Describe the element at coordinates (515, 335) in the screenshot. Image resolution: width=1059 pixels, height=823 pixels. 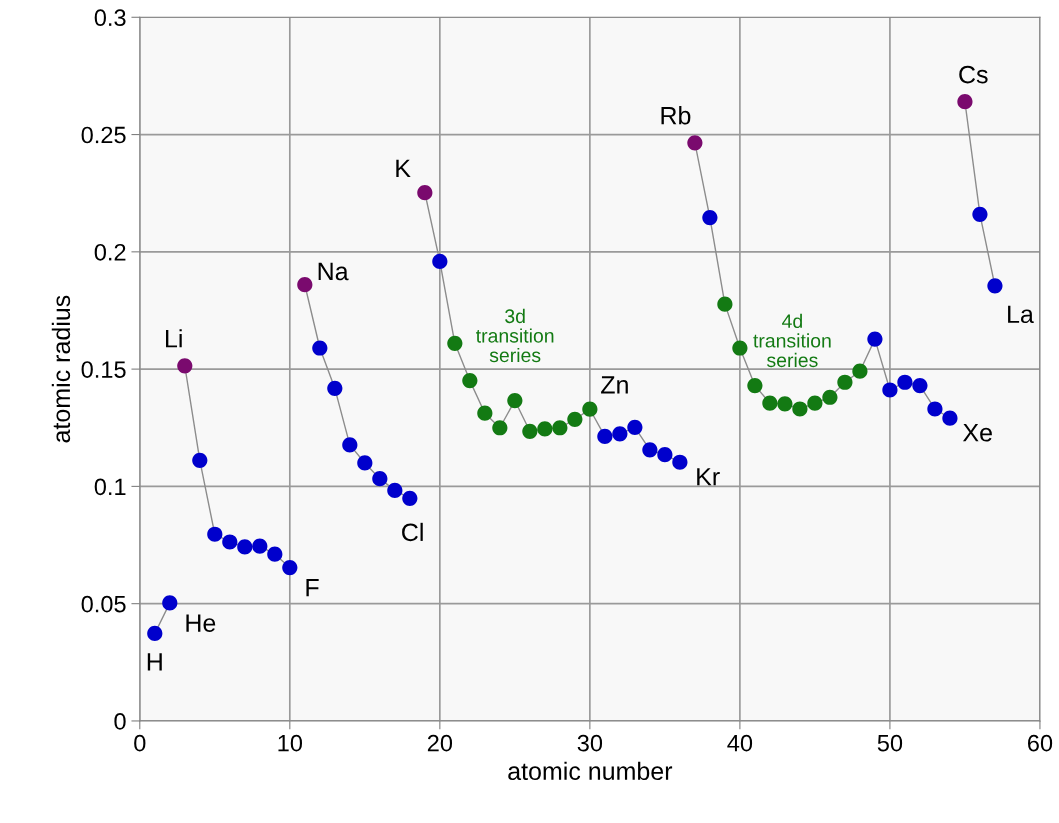
I see `annotation: 3d transition series` at that location.